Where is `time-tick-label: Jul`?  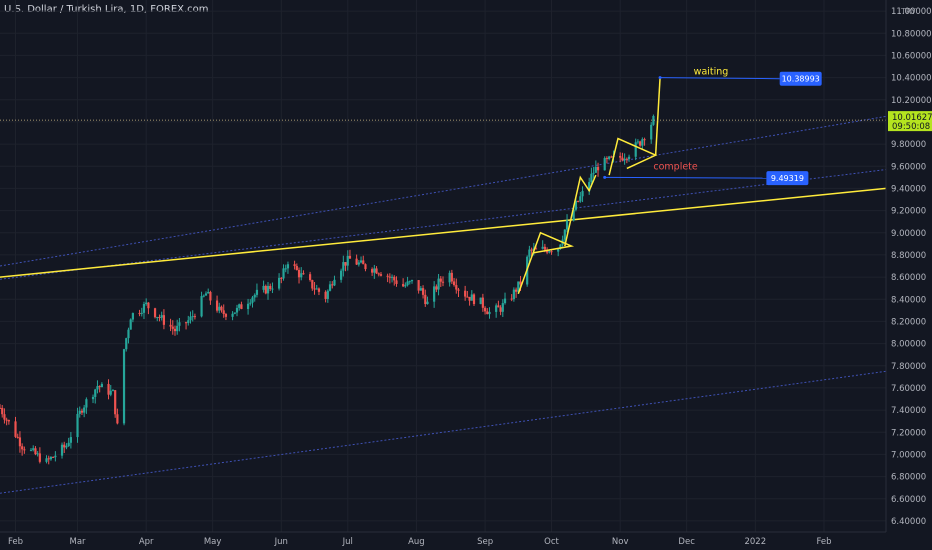 time-tick-label: Jul is located at coordinates (347, 542).